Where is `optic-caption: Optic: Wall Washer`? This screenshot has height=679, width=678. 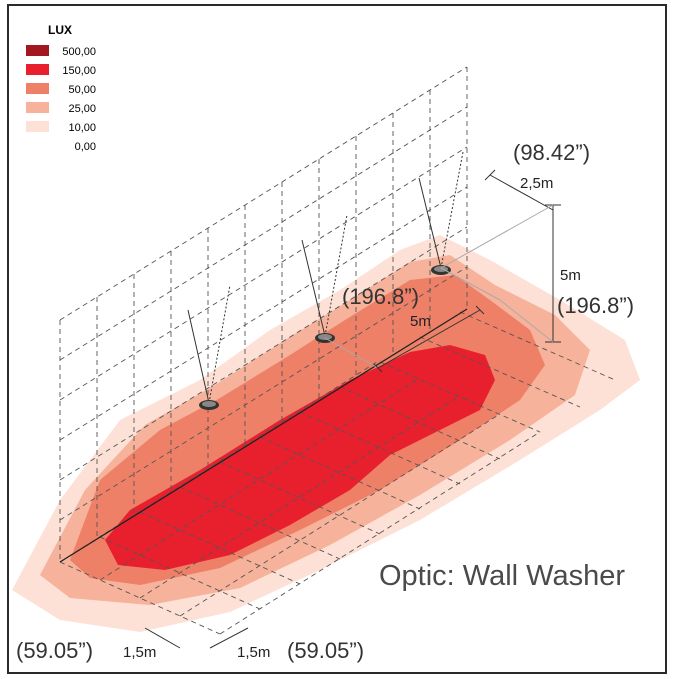
optic-caption: Optic: Wall Washer is located at coordinates (502, 576).